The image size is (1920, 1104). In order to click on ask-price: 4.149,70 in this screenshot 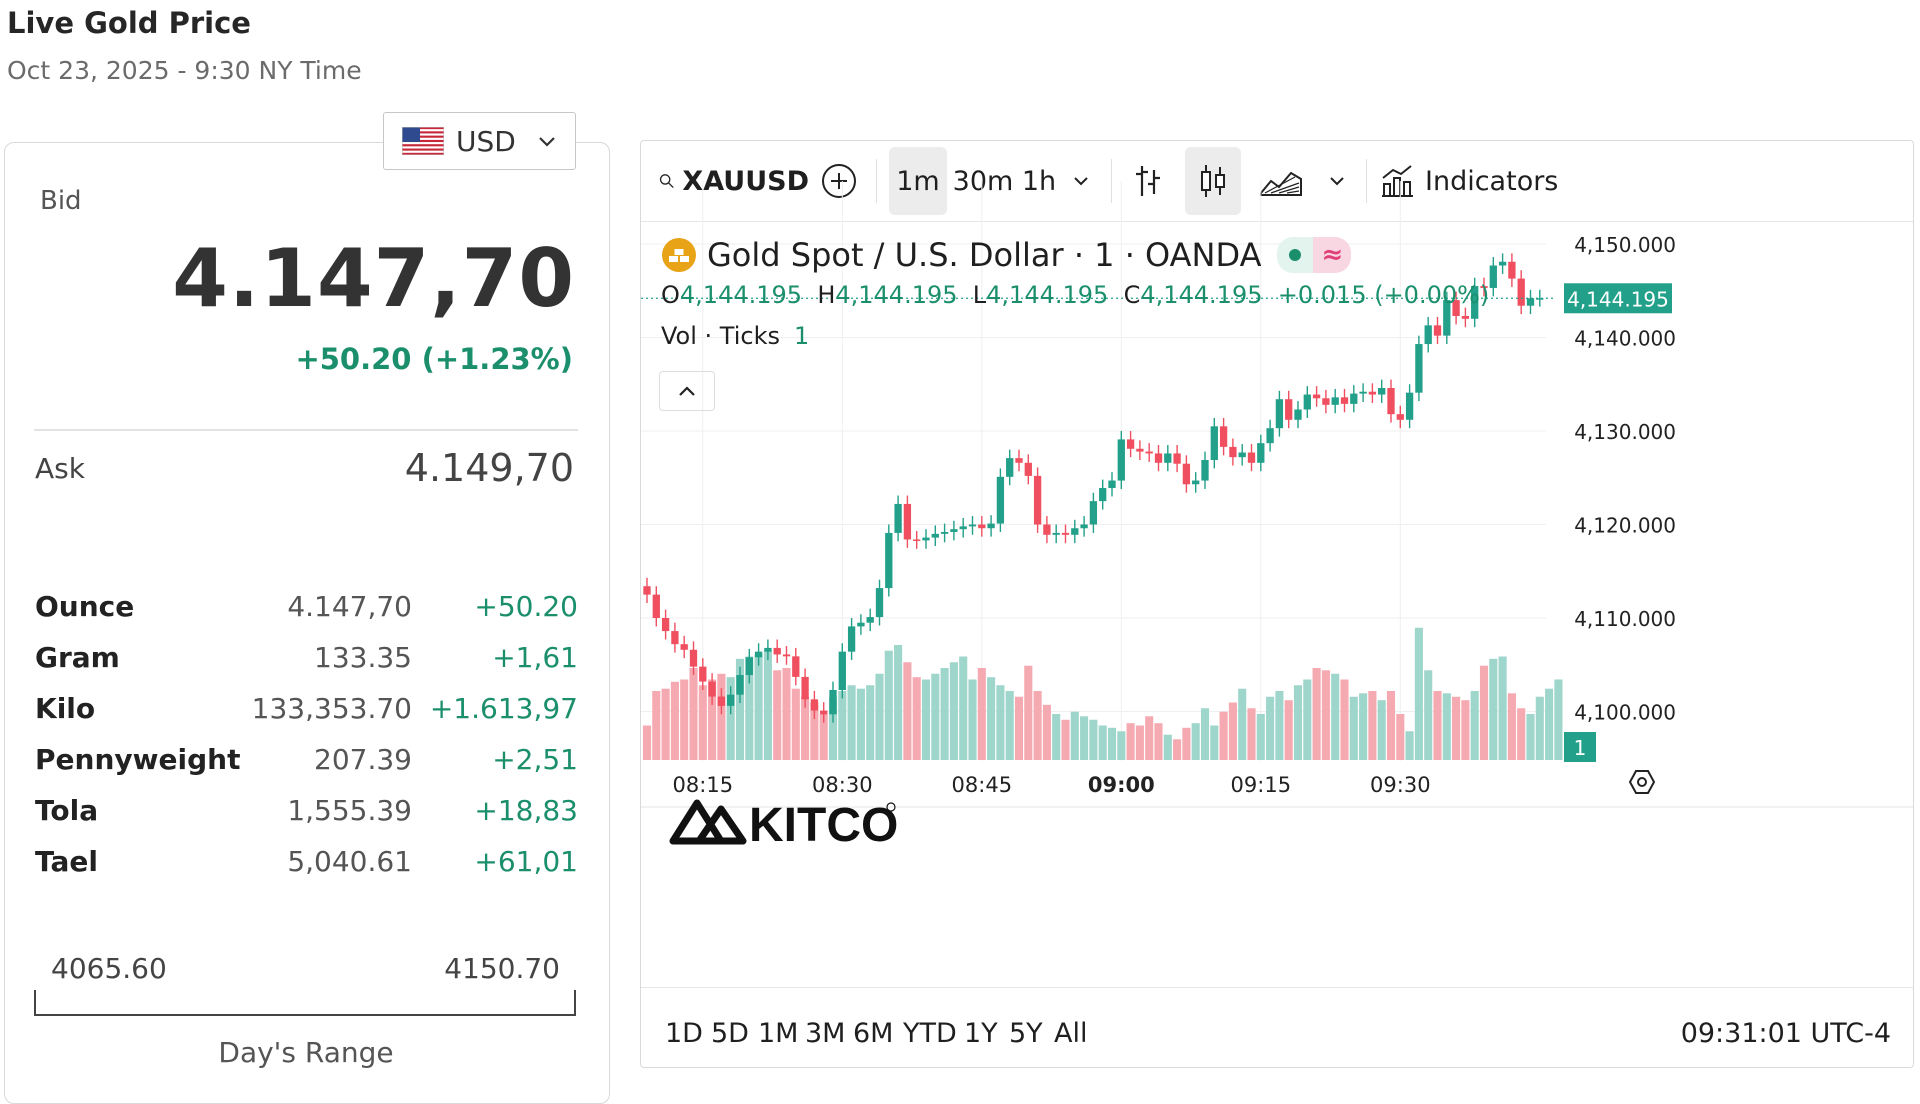, I will do `click(489, 468)`.